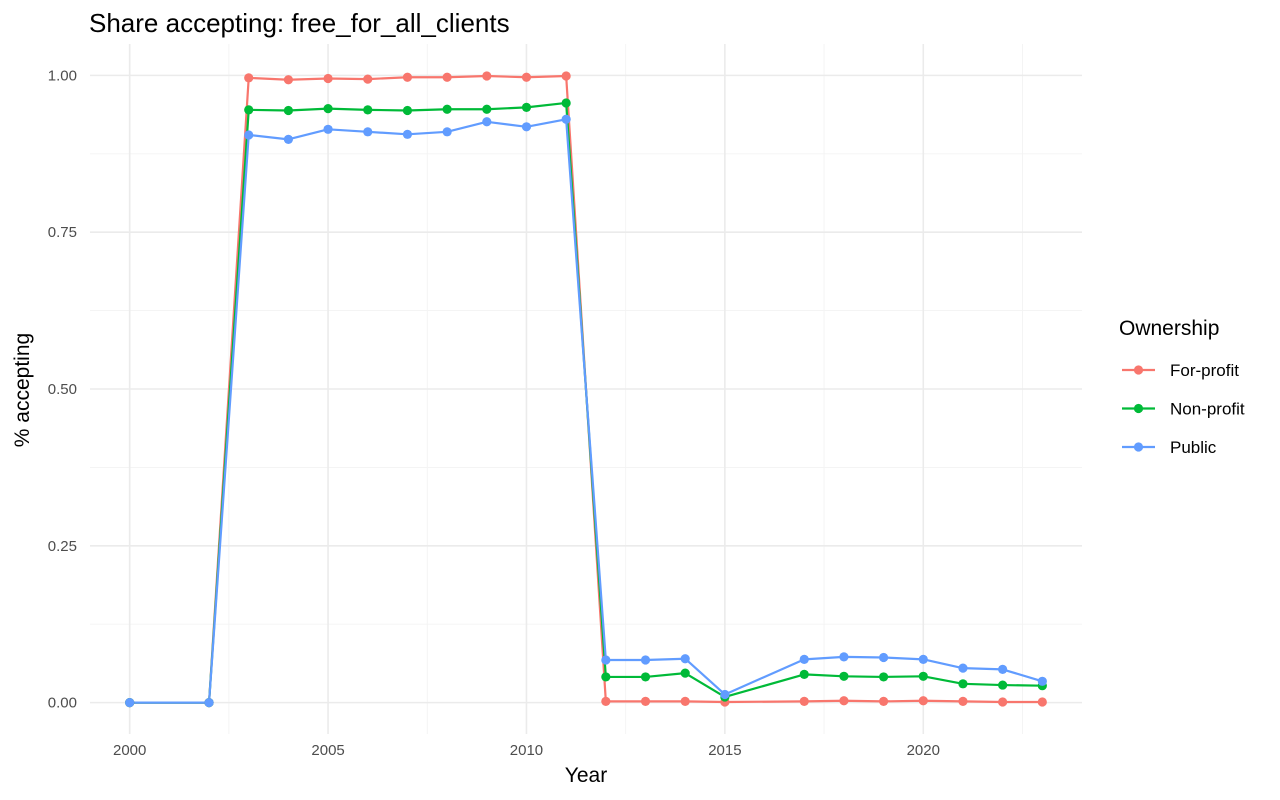 Image resolution: width=1280 pixels, height=800 pixels. I want to click on y-axis-ticks: 0.00 0.25 0.50 0.75 1.00, so click(62, 389).